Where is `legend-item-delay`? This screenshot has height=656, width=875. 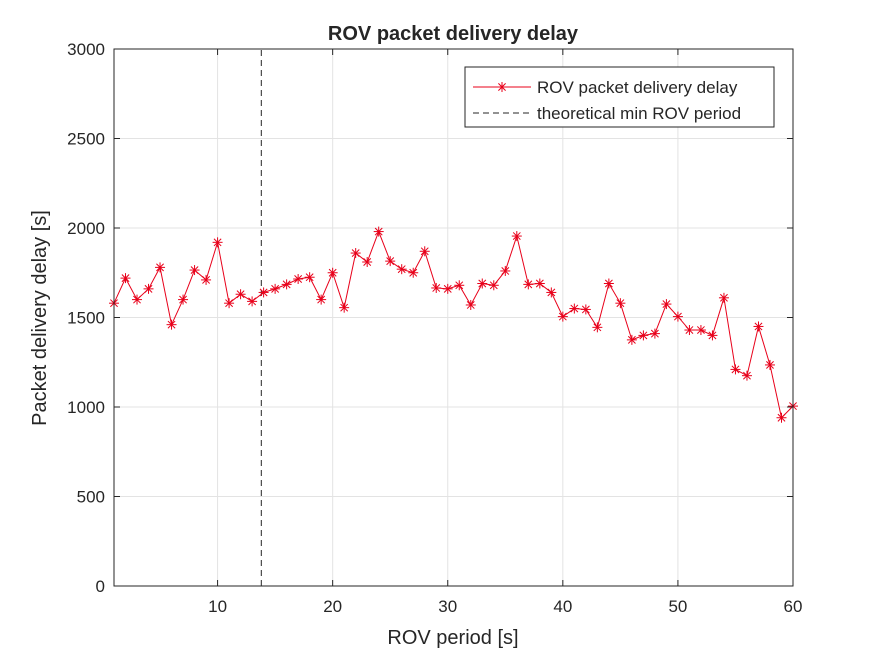 legend-item-delay is located at coordinates (502, 87).